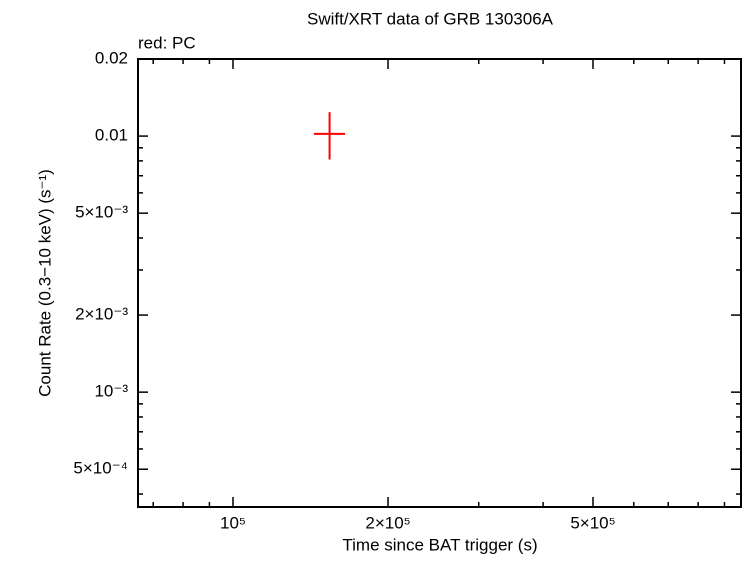  What do you see at coordinates (233, 522) in the screenshot?
I see `x-tick-label: 10⁵` at bounding box center [233, 522].